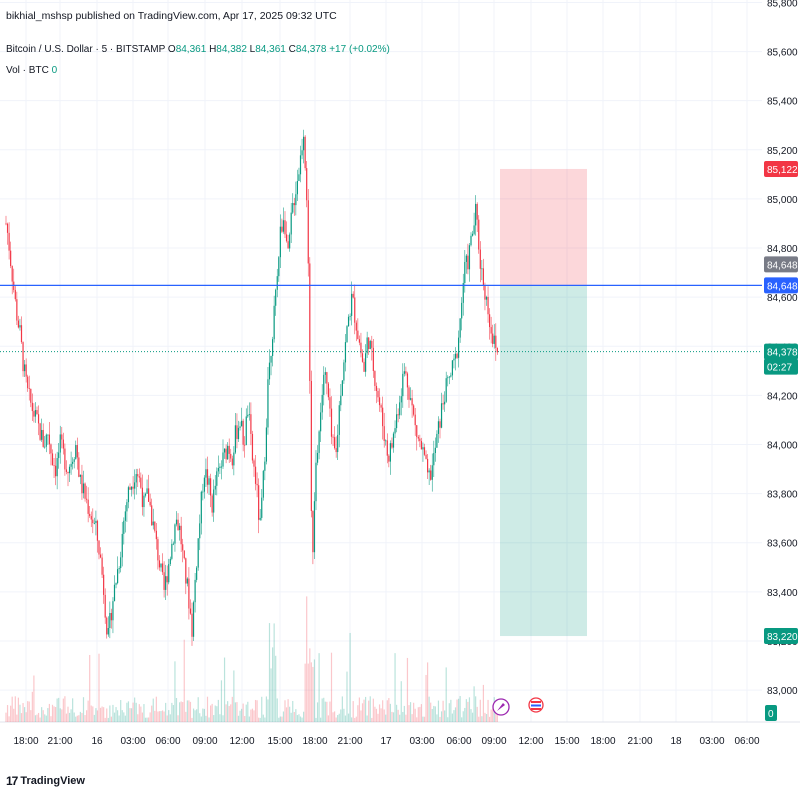 The image size is (800, 800). What do you see at coordinates (543, 227) in the screenshot?
I see `position-target-zone` at bounding box center [543, 227].